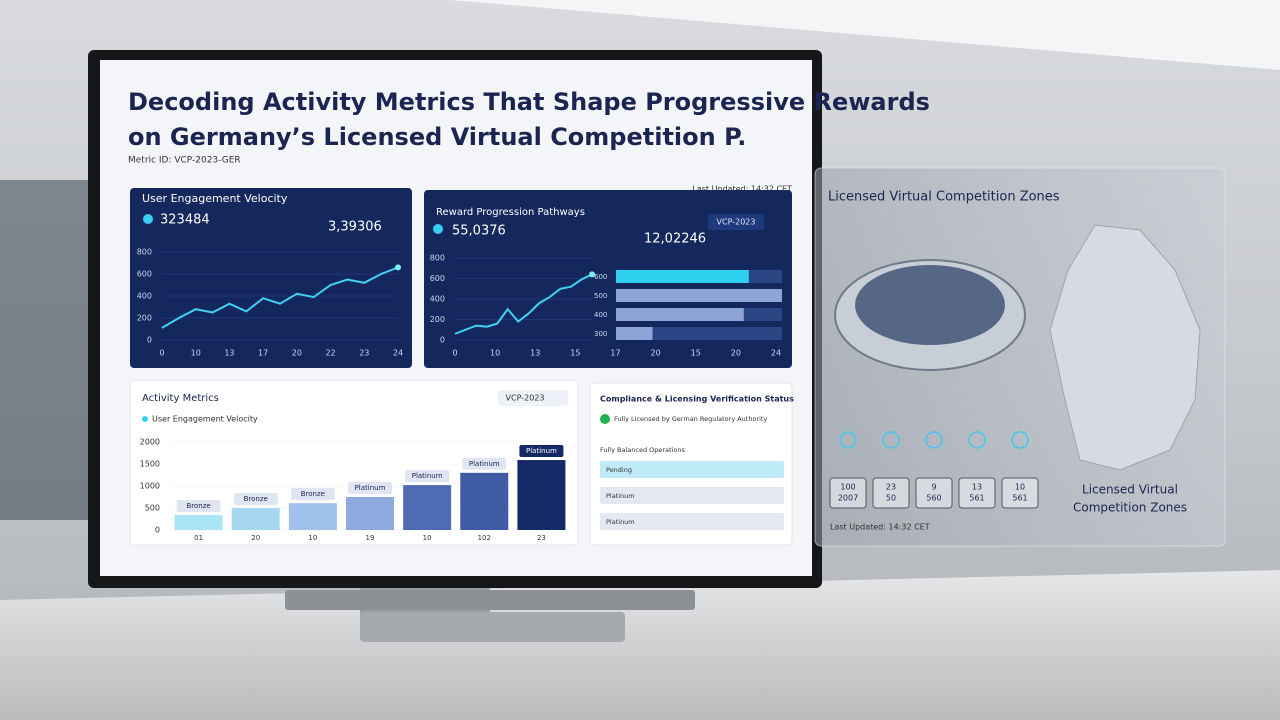 The height and width of the screenshot is (720, 1280). Describe the element at coordinates (490, 600) in the screenshot. I see `keyboard` at that location.